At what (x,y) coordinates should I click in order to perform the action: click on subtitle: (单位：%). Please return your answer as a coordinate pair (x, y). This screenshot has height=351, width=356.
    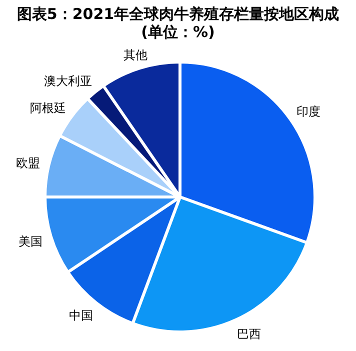
    Looking at the image, I should click on (178, 32).